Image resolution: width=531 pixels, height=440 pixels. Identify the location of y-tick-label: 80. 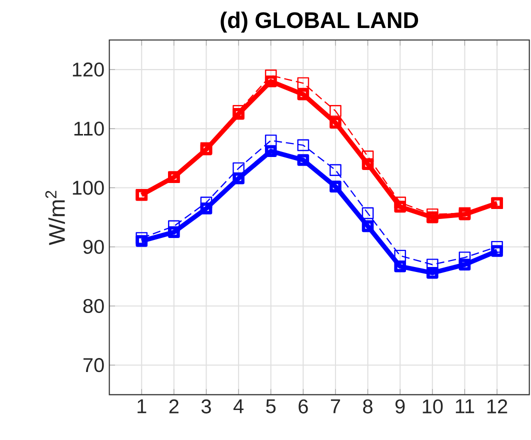
(93, 306).